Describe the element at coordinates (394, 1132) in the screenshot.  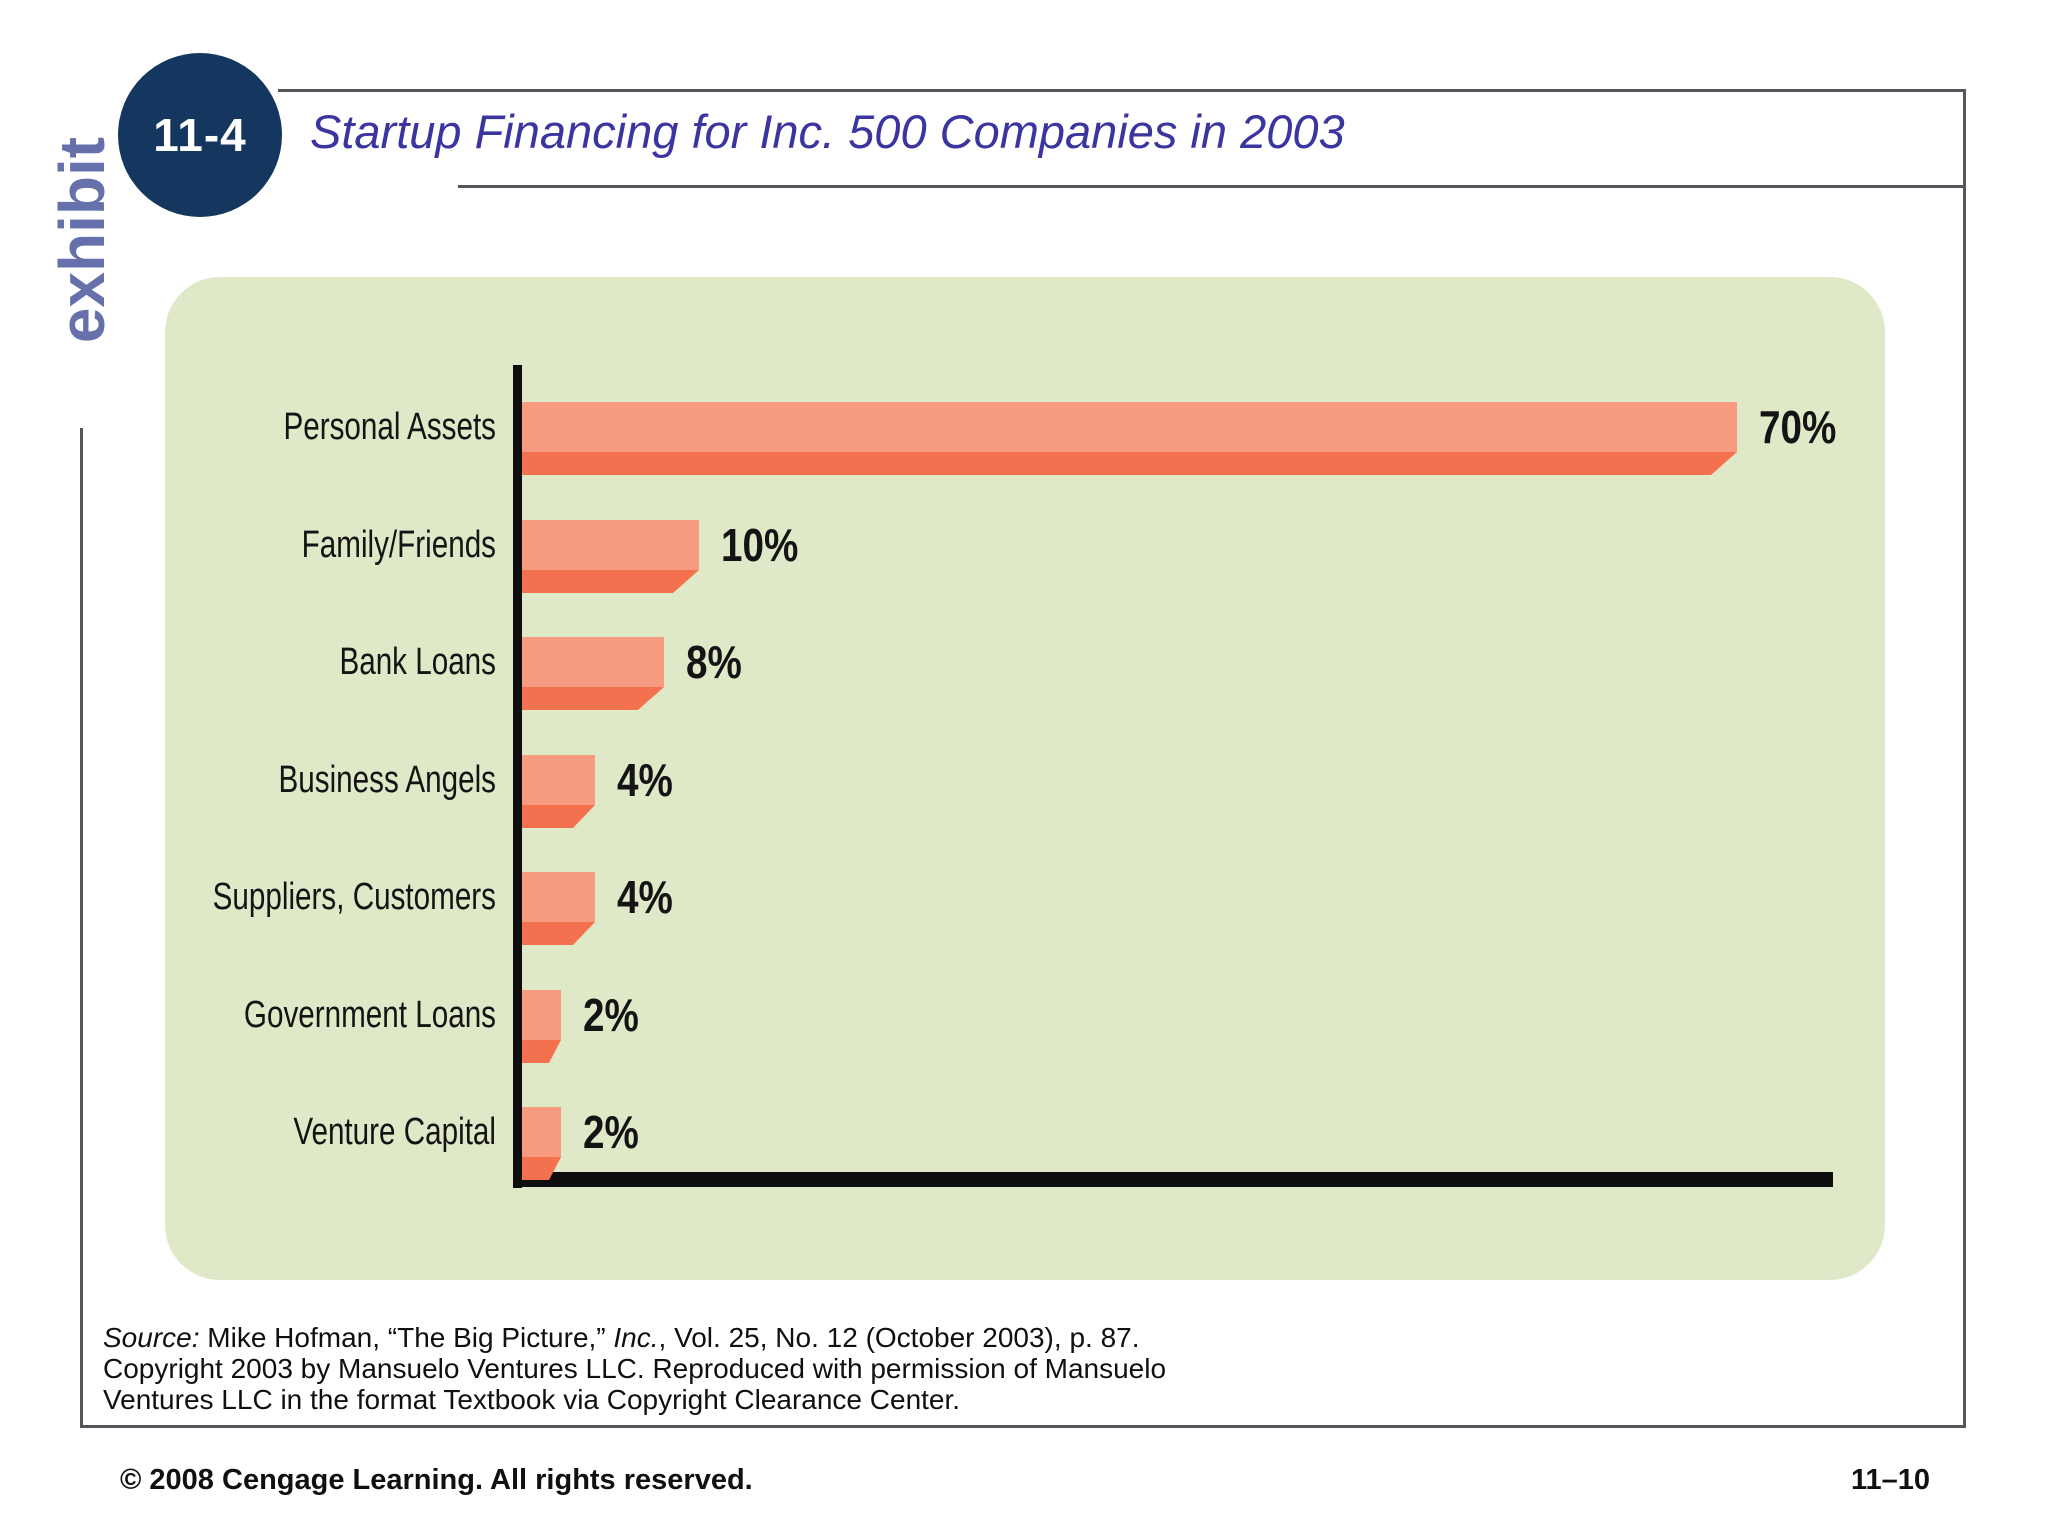
I see `category-label: Venture Capital` at that location.